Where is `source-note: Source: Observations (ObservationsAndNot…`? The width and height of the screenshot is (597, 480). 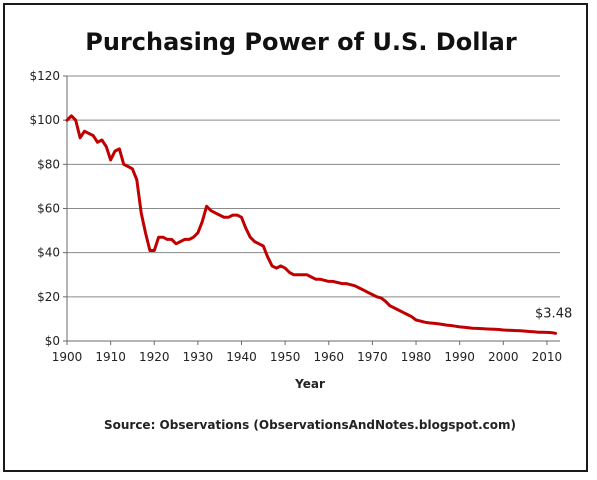
source-note: Source: Observations (ObservationsAndNot… is located at coordinates (310, 425).